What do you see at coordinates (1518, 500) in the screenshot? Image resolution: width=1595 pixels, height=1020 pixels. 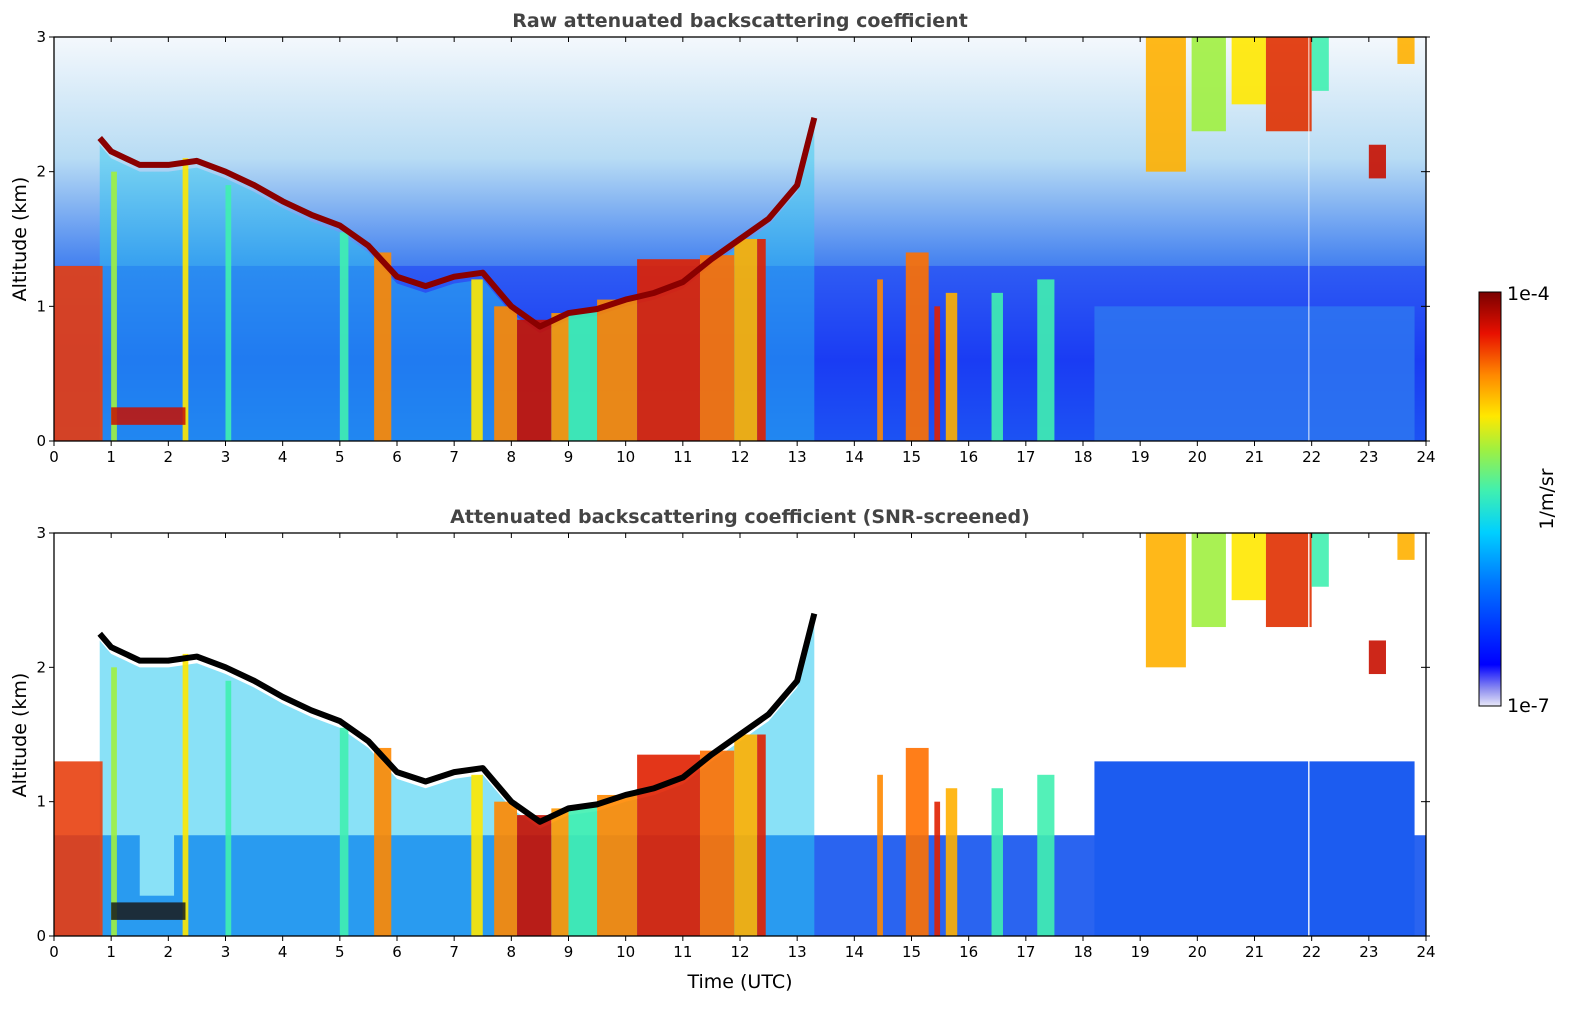 I see `colorbar: 1e-4 1e-7 1/m/sr` at bounding box center [1518, 500].